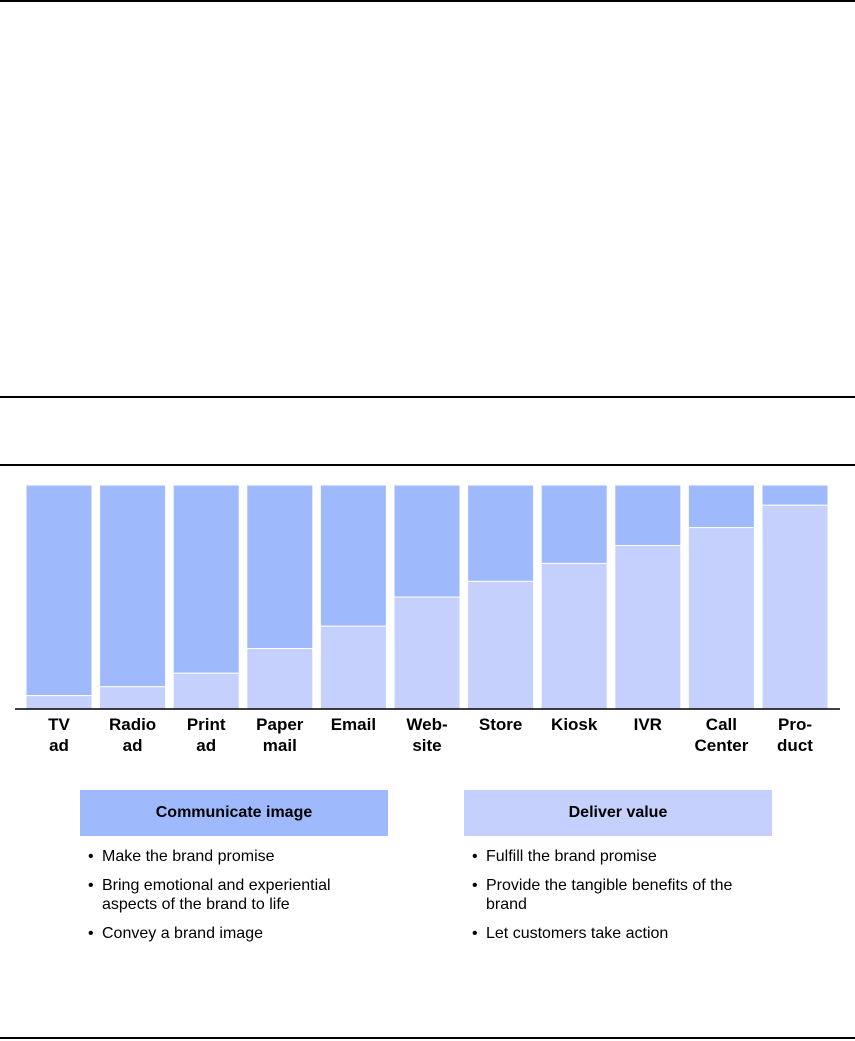  What do you see at coordinates (427, 465) in the screenshot?
I see `section-rule-lower` at bounding box center [427, 465].